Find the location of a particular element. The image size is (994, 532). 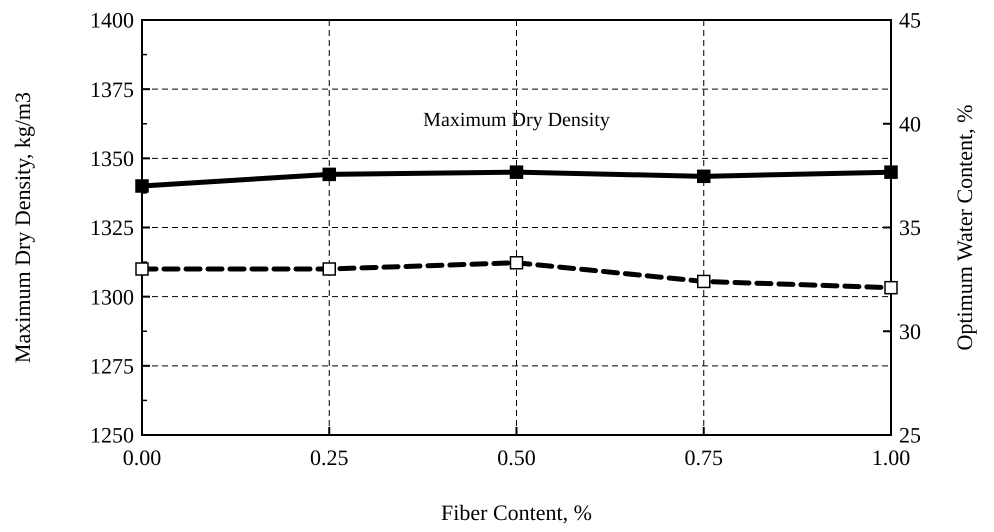

y-tick-label: 1375 is located at coordinates (112, 89).